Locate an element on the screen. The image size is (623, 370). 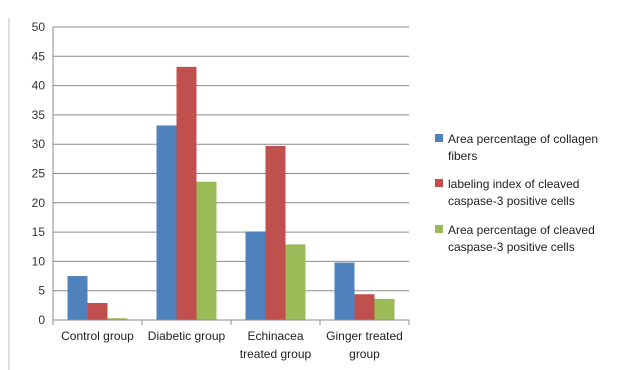
y-tick-label: 0 is located at coordinates (41, 320).